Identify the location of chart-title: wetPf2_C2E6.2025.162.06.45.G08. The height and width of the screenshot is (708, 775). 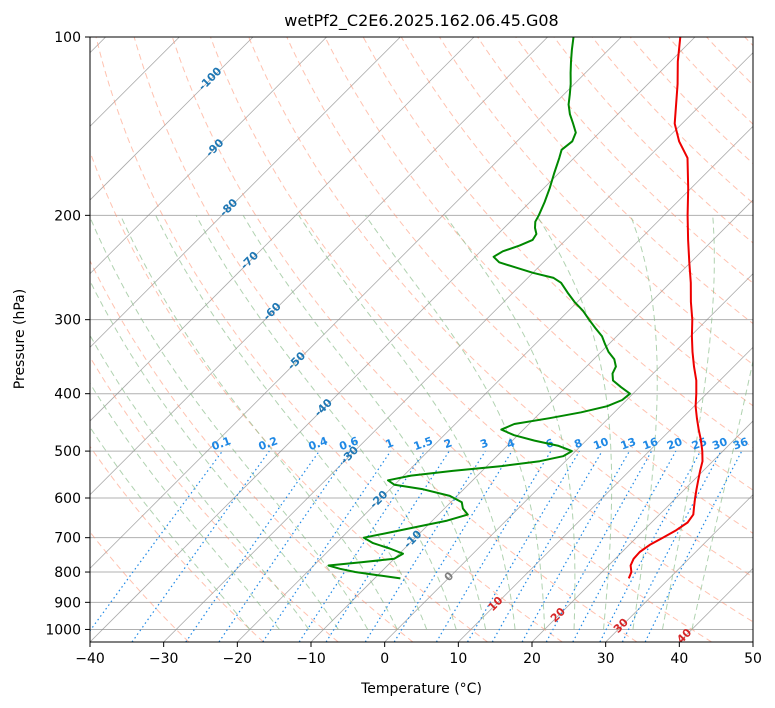
(421, 21).